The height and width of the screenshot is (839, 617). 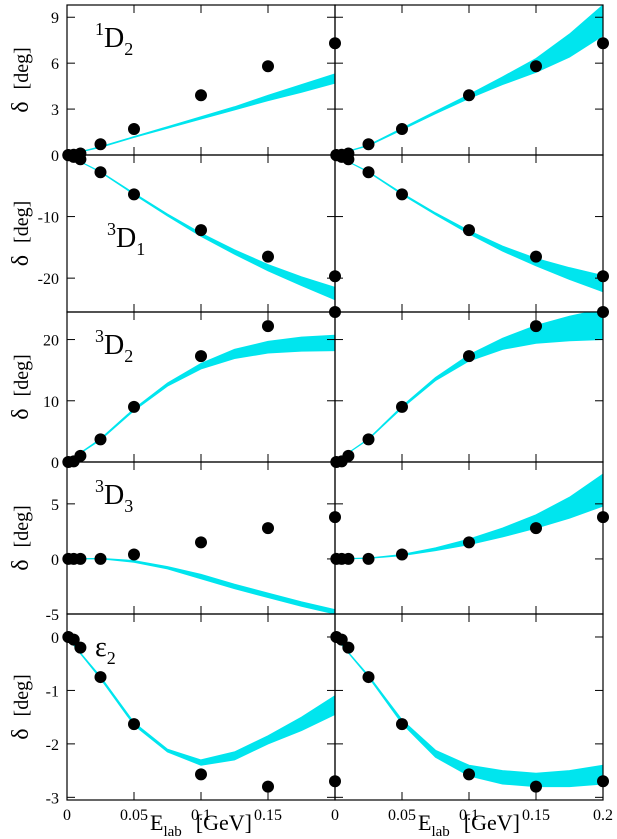 What do you see at coordinates (55, 505) in the screenshot?
I see `y-tick-label: 5` at bounding box center [55, 505].